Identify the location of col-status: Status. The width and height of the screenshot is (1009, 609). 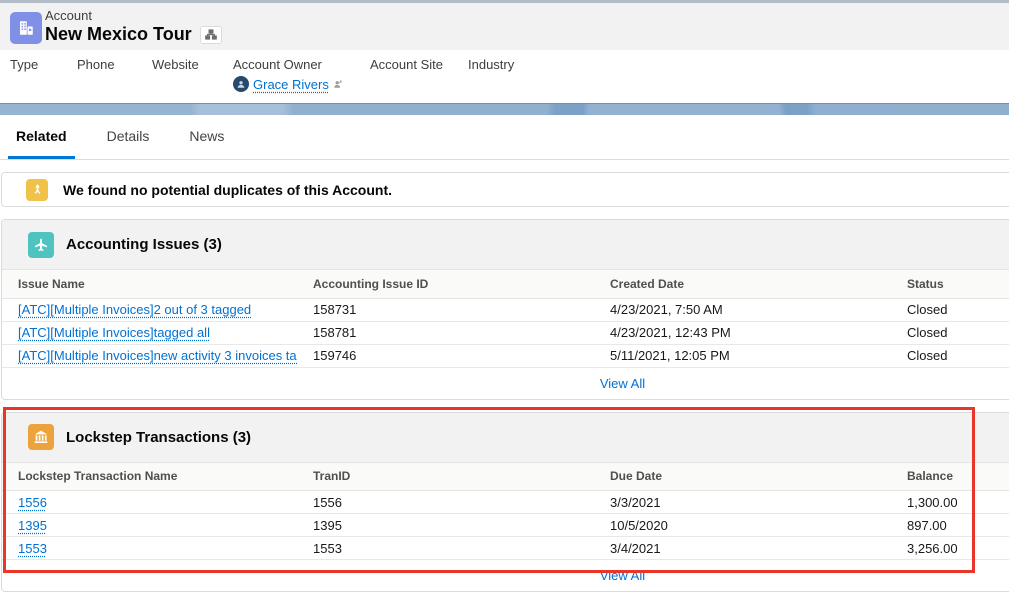
(950, 284).